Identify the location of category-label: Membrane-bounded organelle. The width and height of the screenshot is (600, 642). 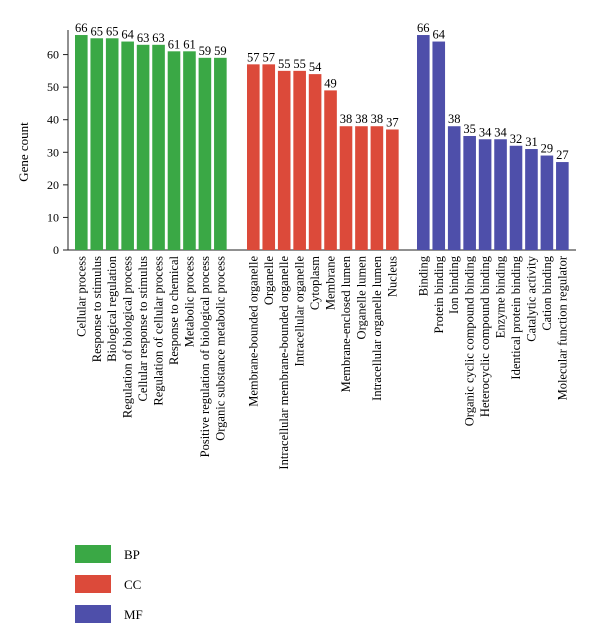
(253, 331).